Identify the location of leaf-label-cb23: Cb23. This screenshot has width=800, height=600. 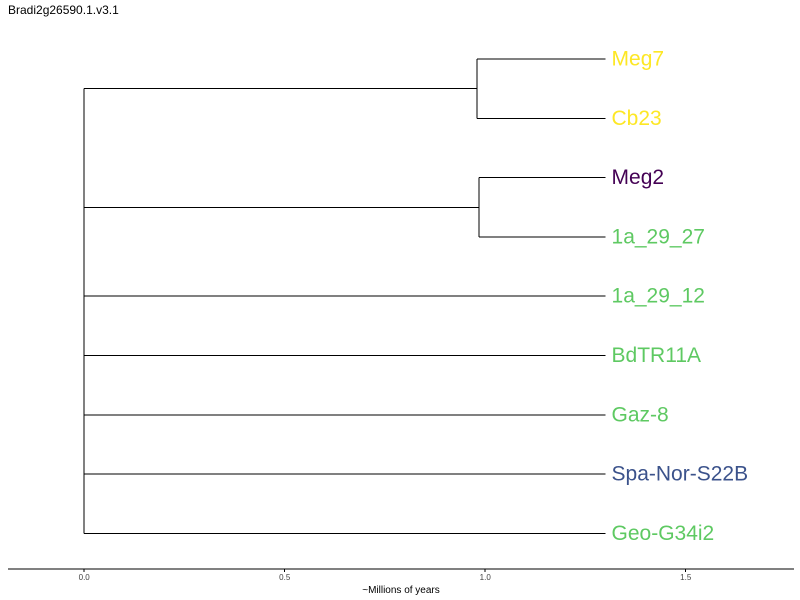
(637, 118).